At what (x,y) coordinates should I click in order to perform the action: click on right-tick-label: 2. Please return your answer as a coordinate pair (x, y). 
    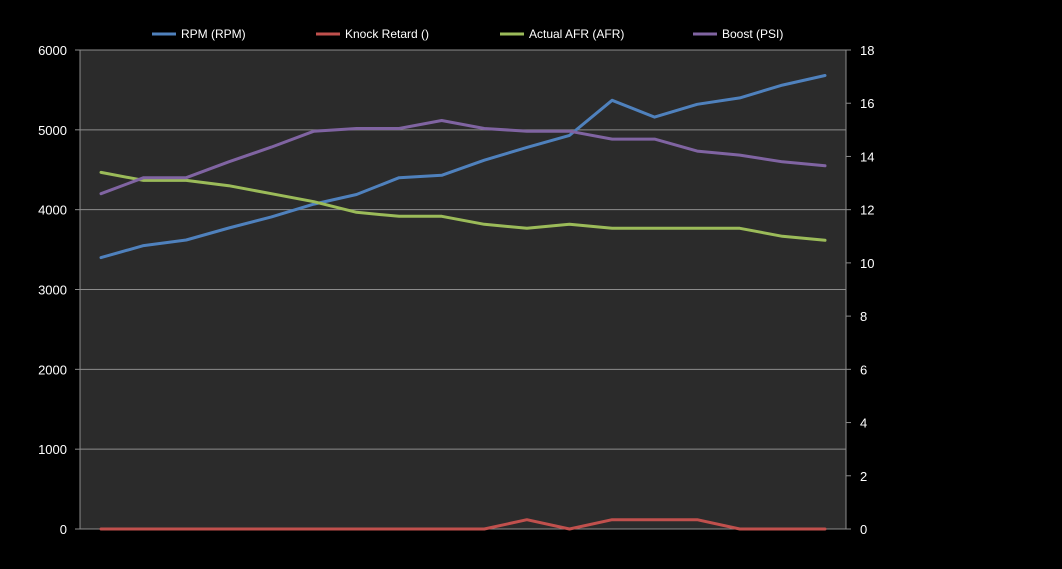
    Looking at the image, I should click on (863, 476).